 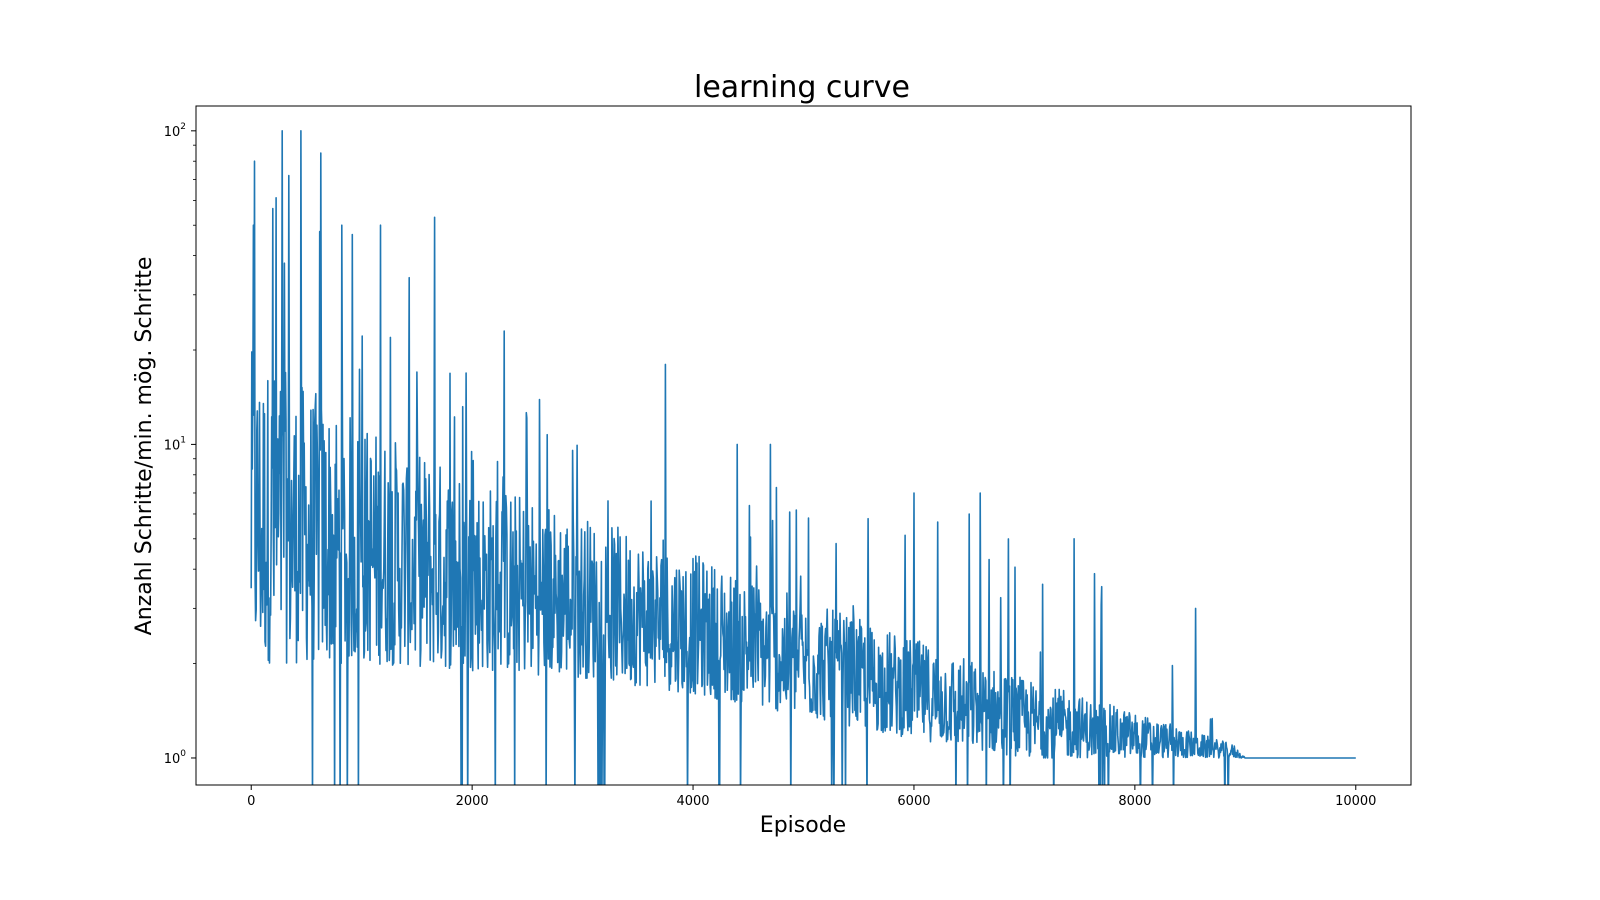 I want to click on x-tick-label: 0, so click(x=251, y=801).